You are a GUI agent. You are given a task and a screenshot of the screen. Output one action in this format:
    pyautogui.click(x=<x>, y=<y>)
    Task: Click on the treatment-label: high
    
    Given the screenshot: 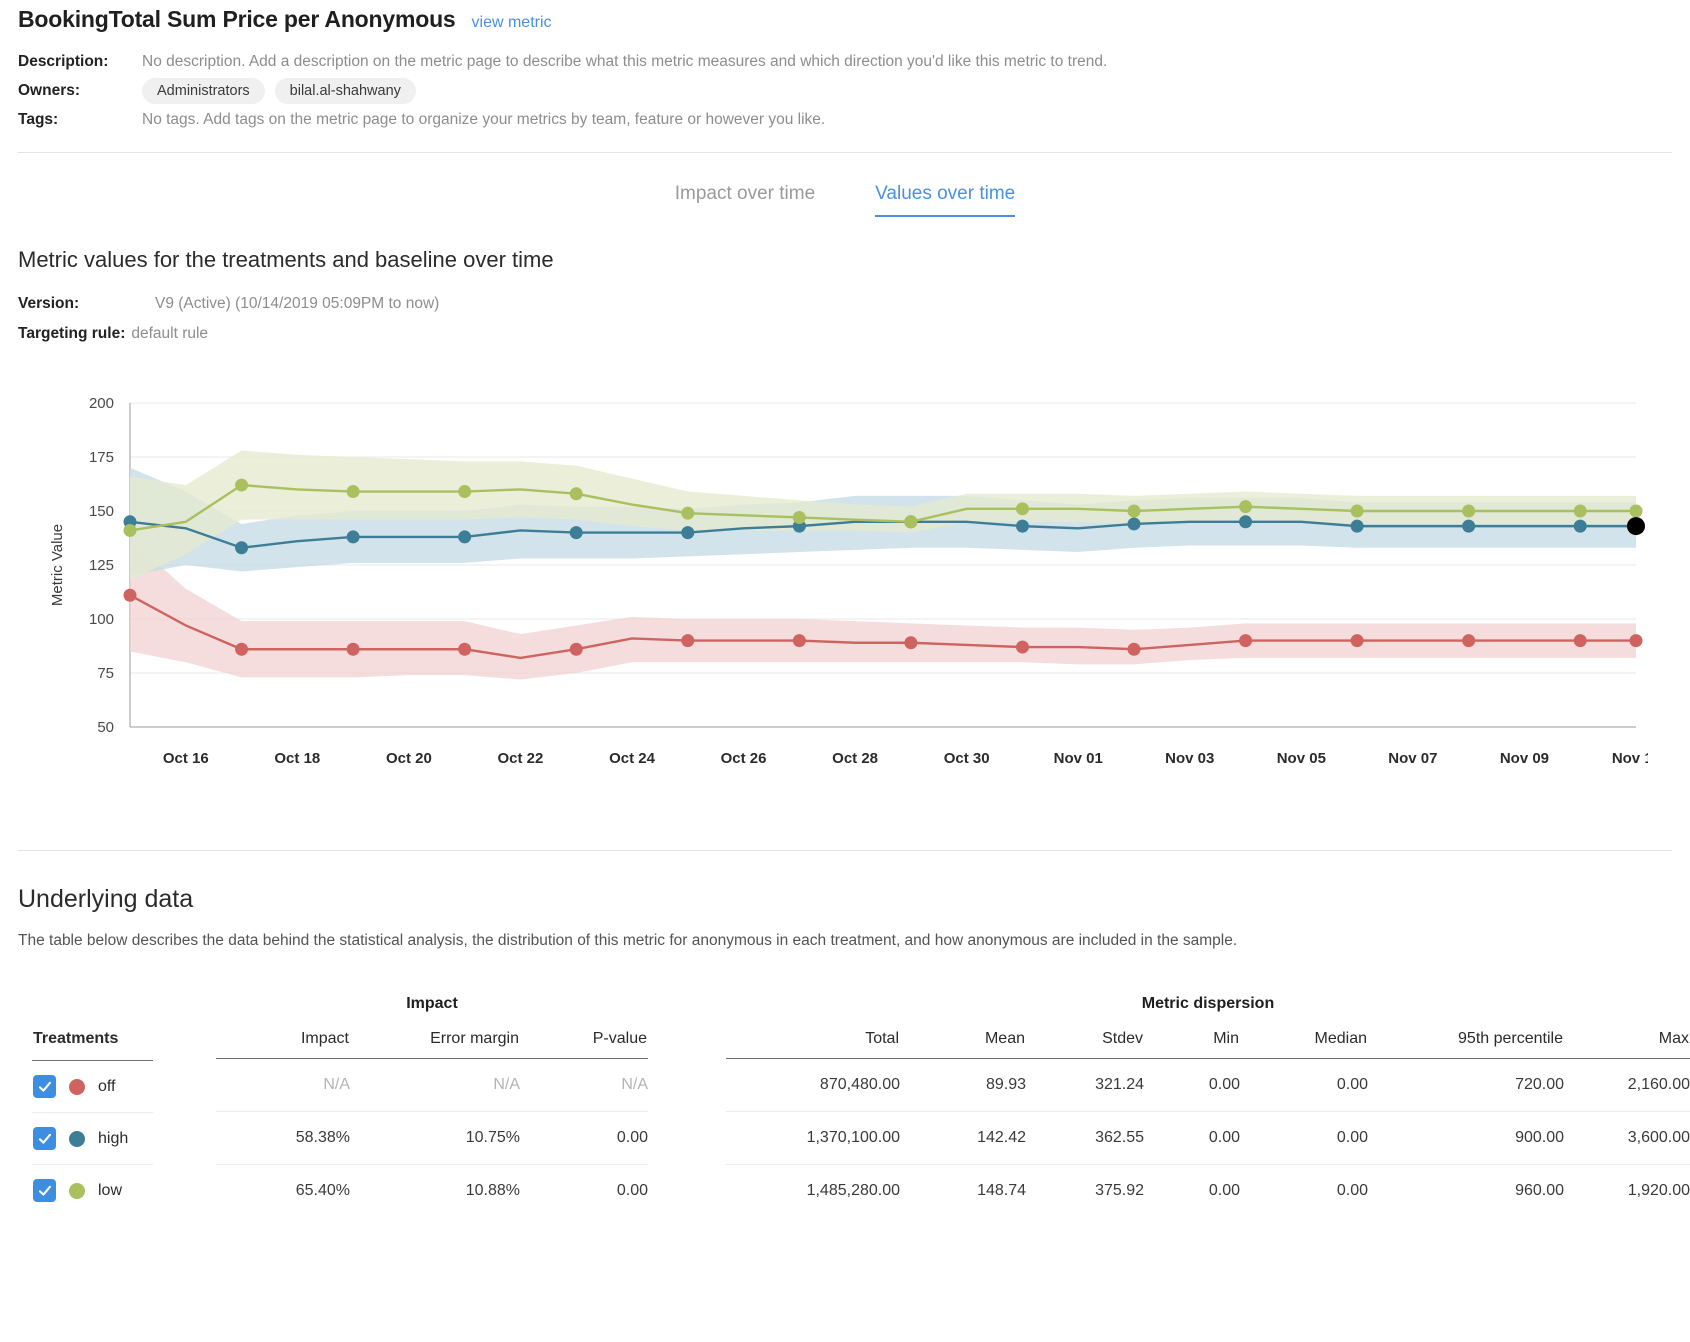 What is the action you would take?
    pyautogui.click(x=113, y=1138)
    